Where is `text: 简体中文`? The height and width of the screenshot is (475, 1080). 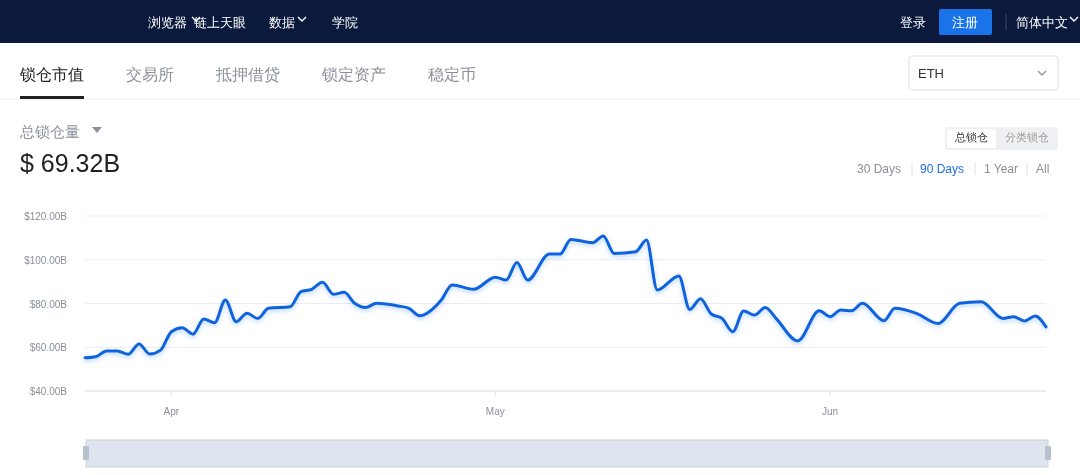 text: 简体中文 is located at coordinates (1042, 22).